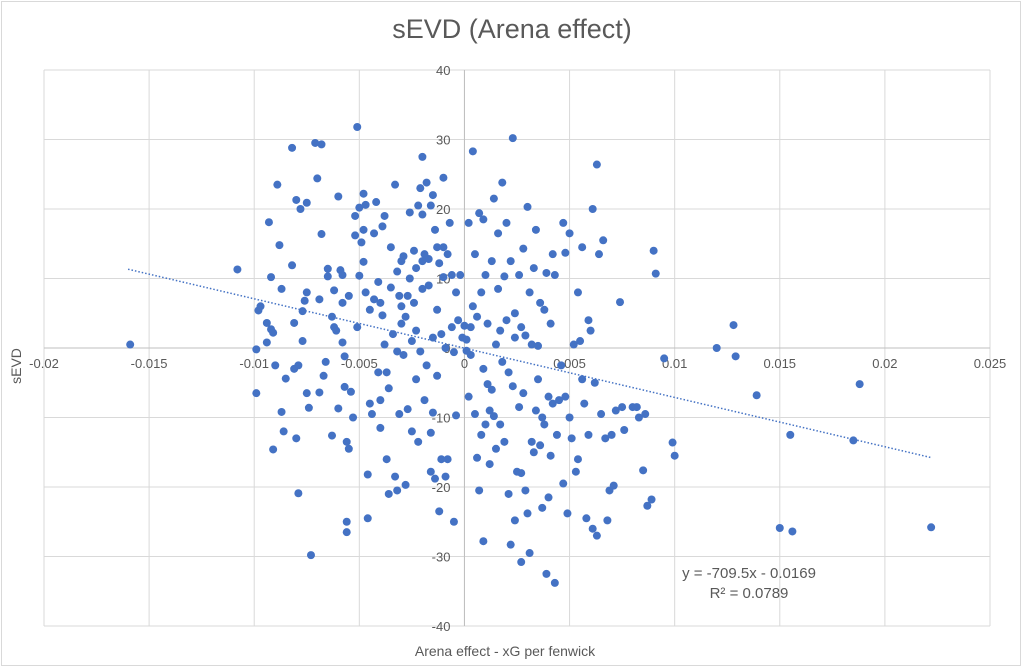 This screenshot has width=1024, height=669. I want to click on x-tick-label: 0.02, so click(884, 363).